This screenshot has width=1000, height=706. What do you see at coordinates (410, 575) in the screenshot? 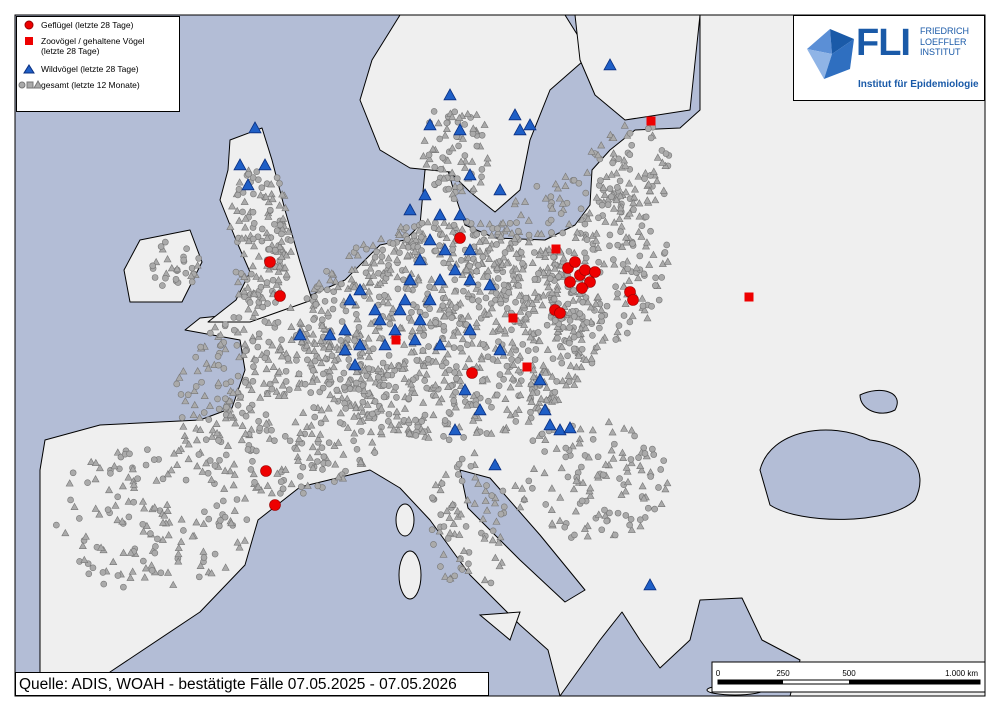
I see `sardinia` at bounding box center [410, 575].